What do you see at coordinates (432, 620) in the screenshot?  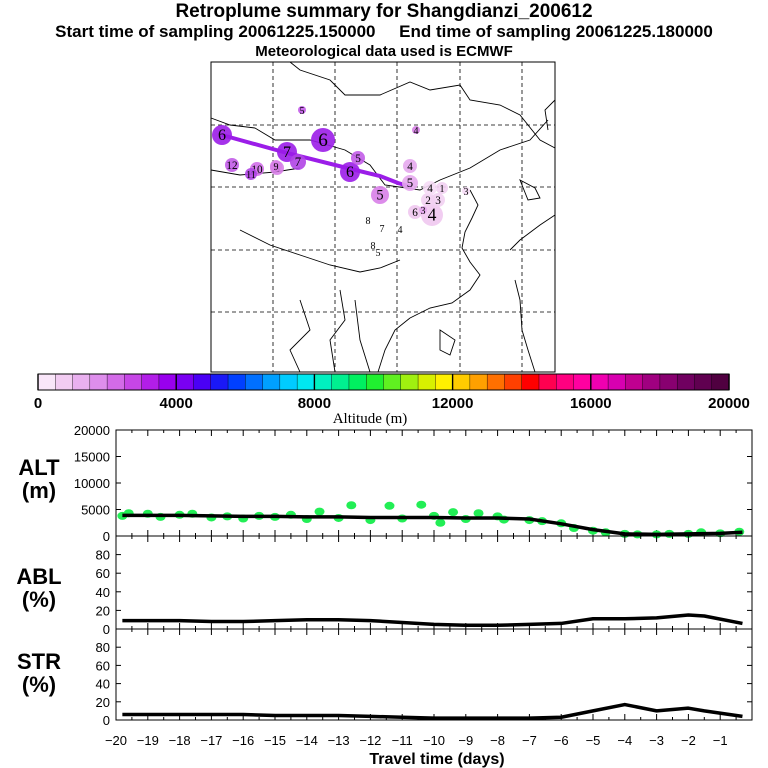 I see `abl-series-line` at bounding box center [432, 620].